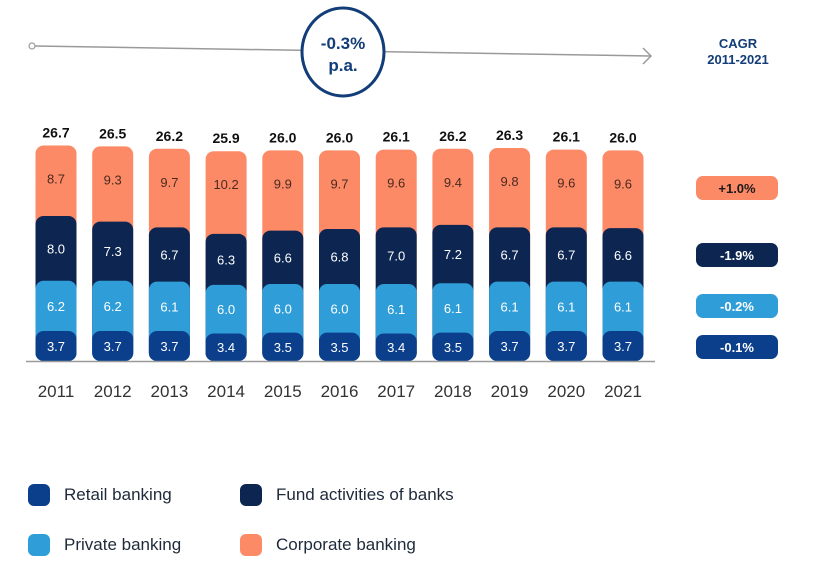 This screenshot has height=573, width=820. What do you see at coordinates (113, 251) in the screenshot?
I see `segment-value-label: 7.3` at bounding box center [113, 251].